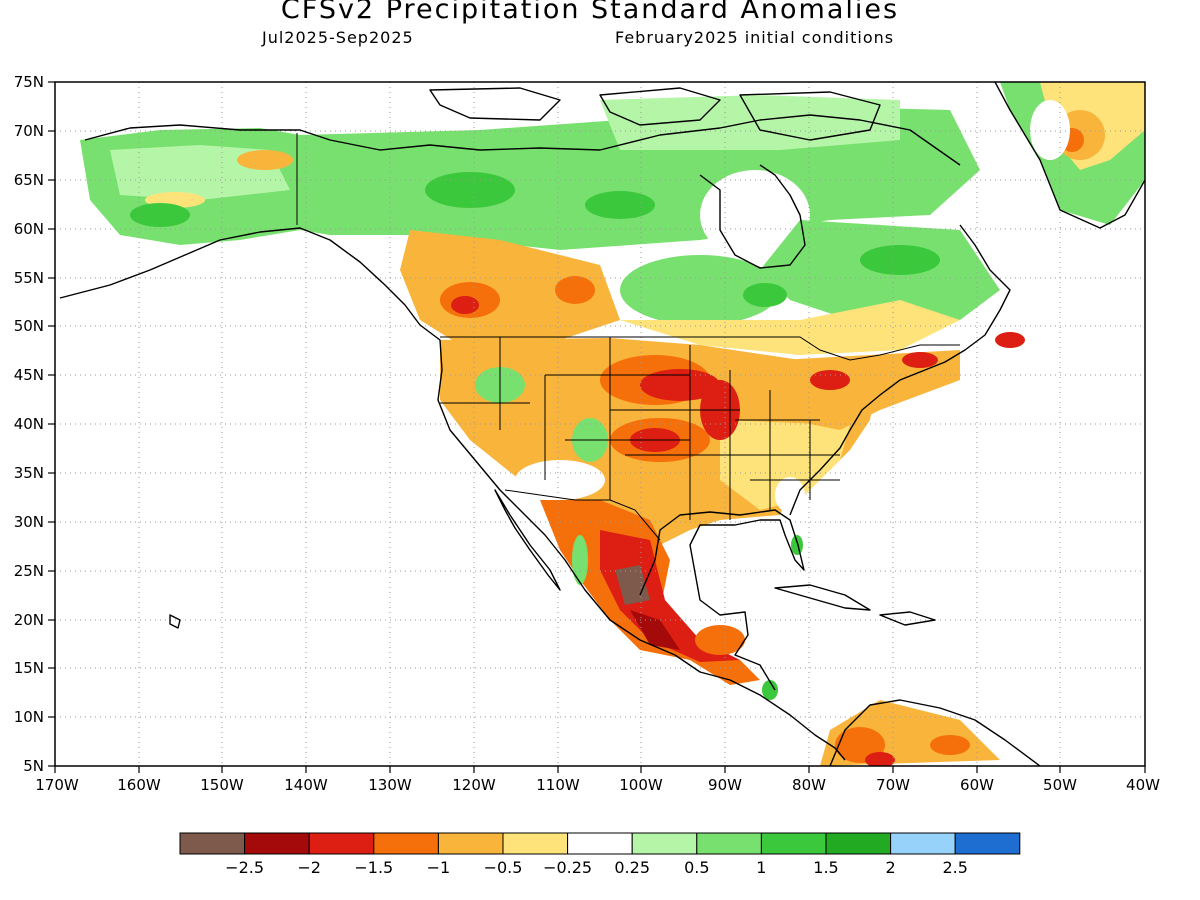 The height and width of the screenshot is (900, 1200). Describe the element at coordinates (244, 867) in the screenshot. I see `colorbar-label: −2.5` at that location.